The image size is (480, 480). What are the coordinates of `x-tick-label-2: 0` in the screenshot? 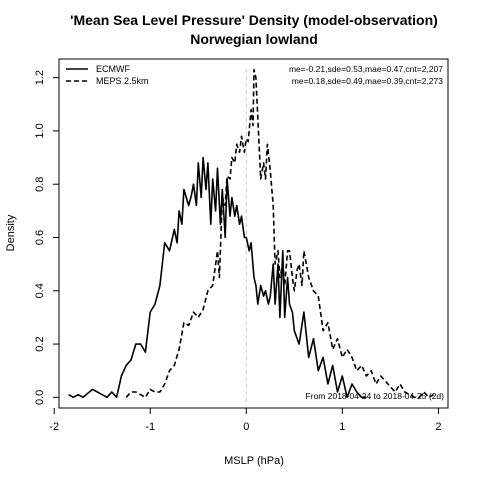 It's located at (246, 427).